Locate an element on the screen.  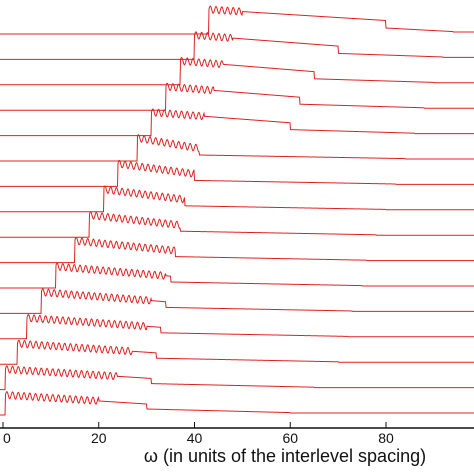
x-tick-label: 60 is located at coordinates (290, 438).